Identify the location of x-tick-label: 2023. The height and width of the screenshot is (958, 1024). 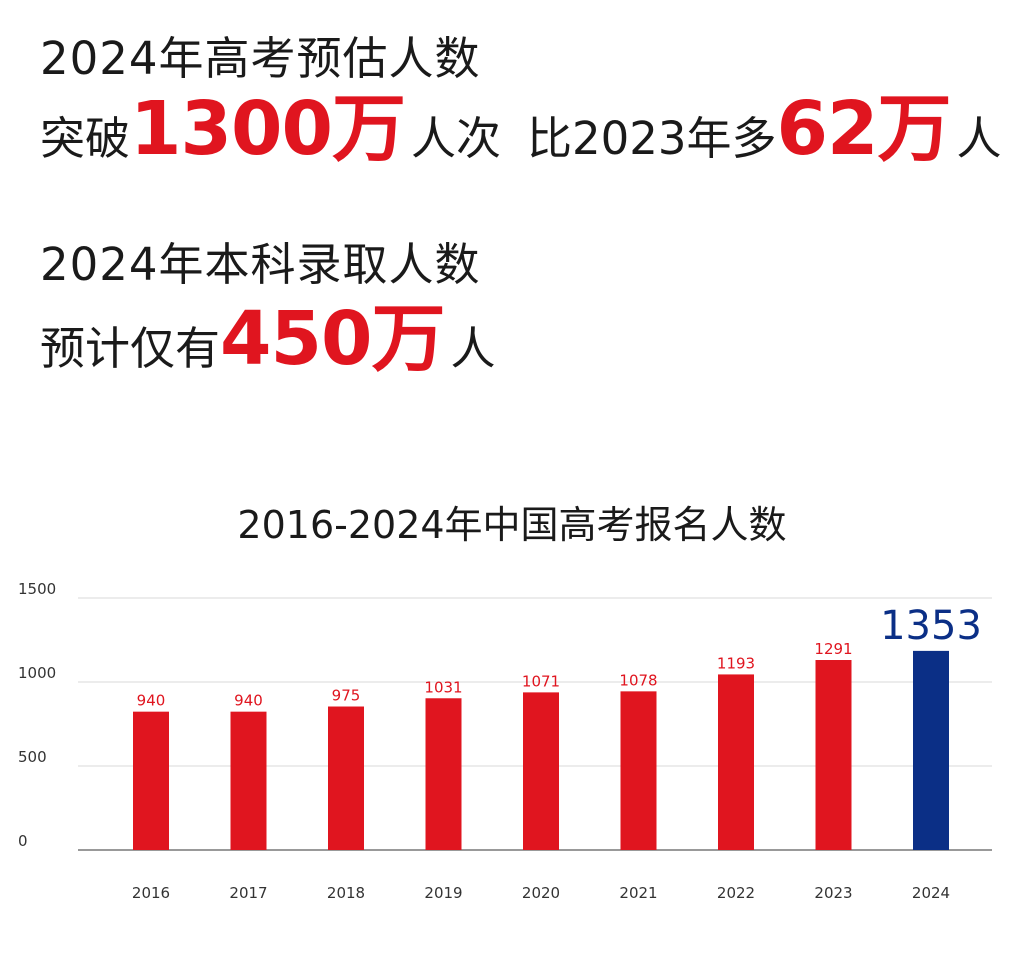
(833, 893).